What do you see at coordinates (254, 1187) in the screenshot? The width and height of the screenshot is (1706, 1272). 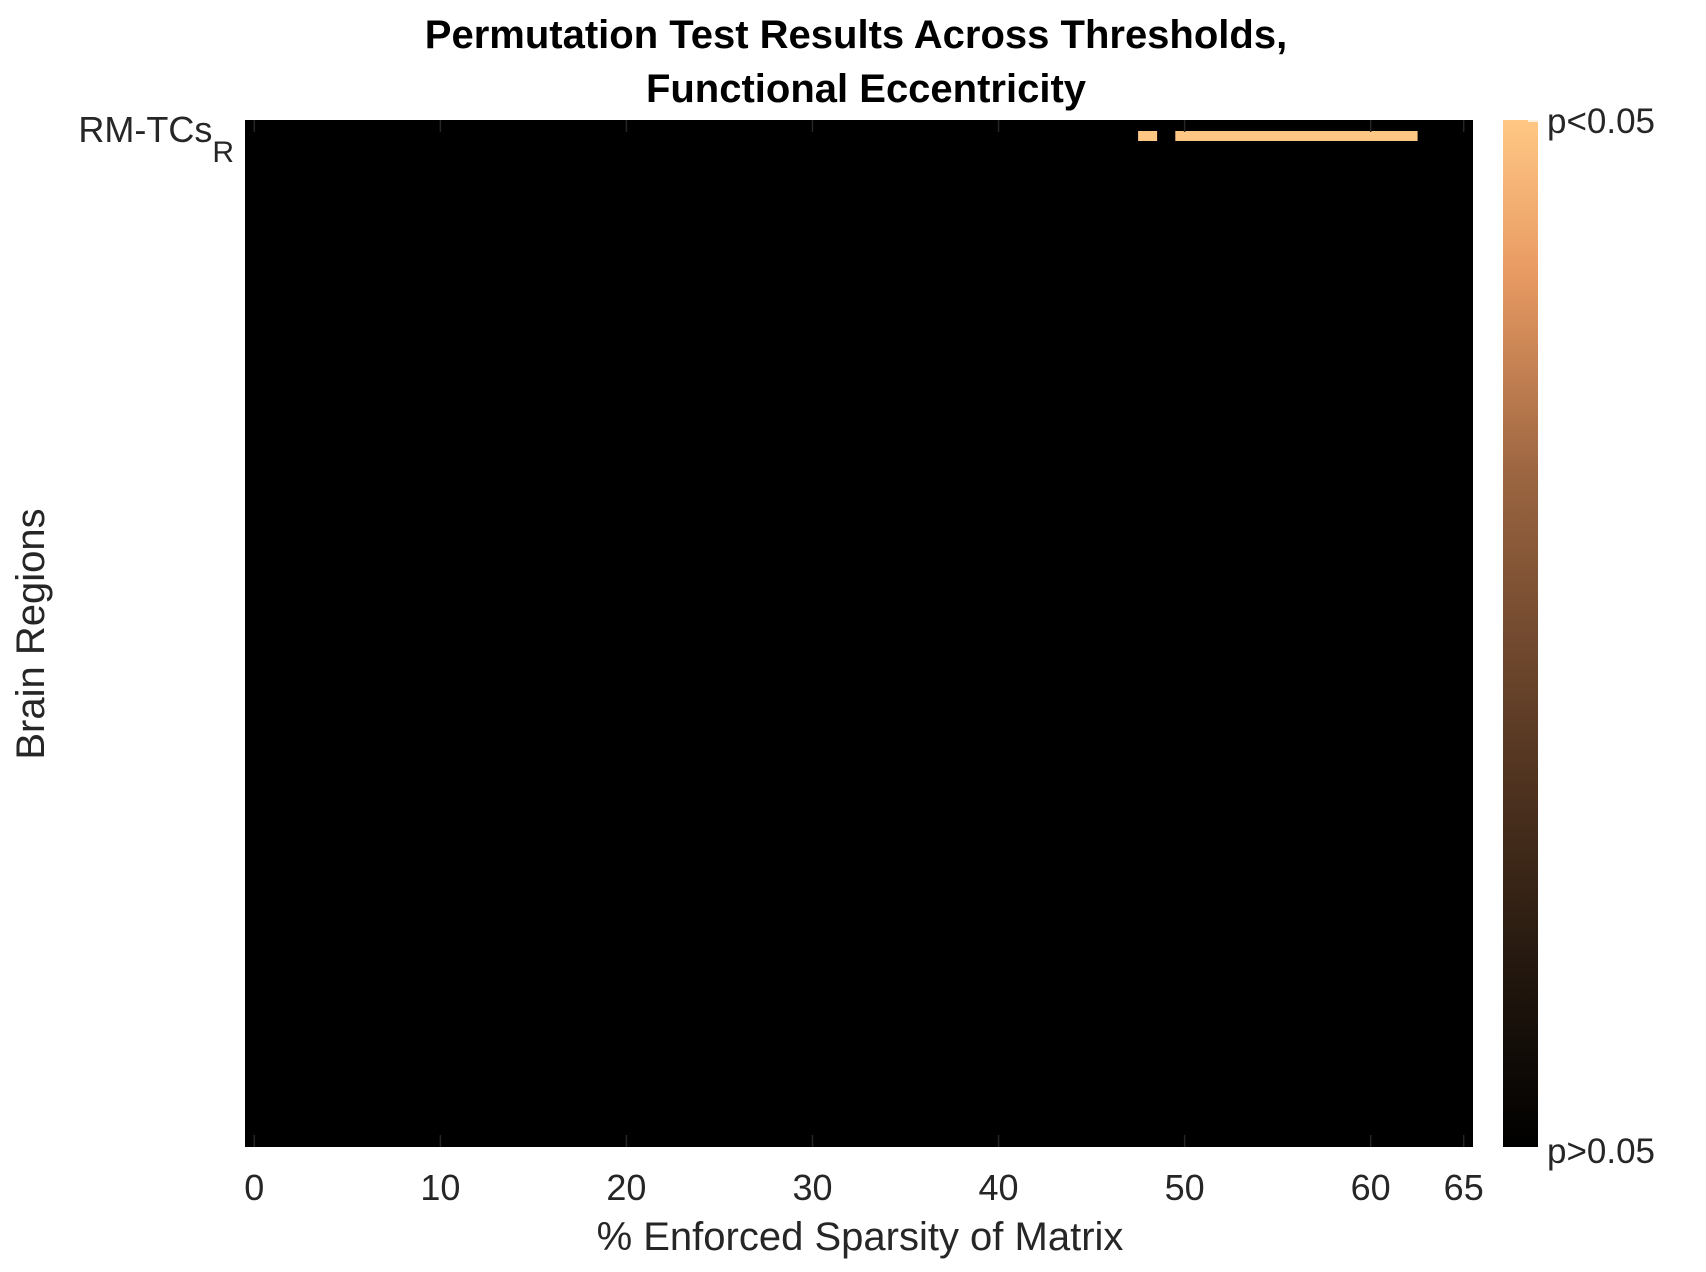 I see `x-tick-label: 0` at bounding box center [254, 1187].